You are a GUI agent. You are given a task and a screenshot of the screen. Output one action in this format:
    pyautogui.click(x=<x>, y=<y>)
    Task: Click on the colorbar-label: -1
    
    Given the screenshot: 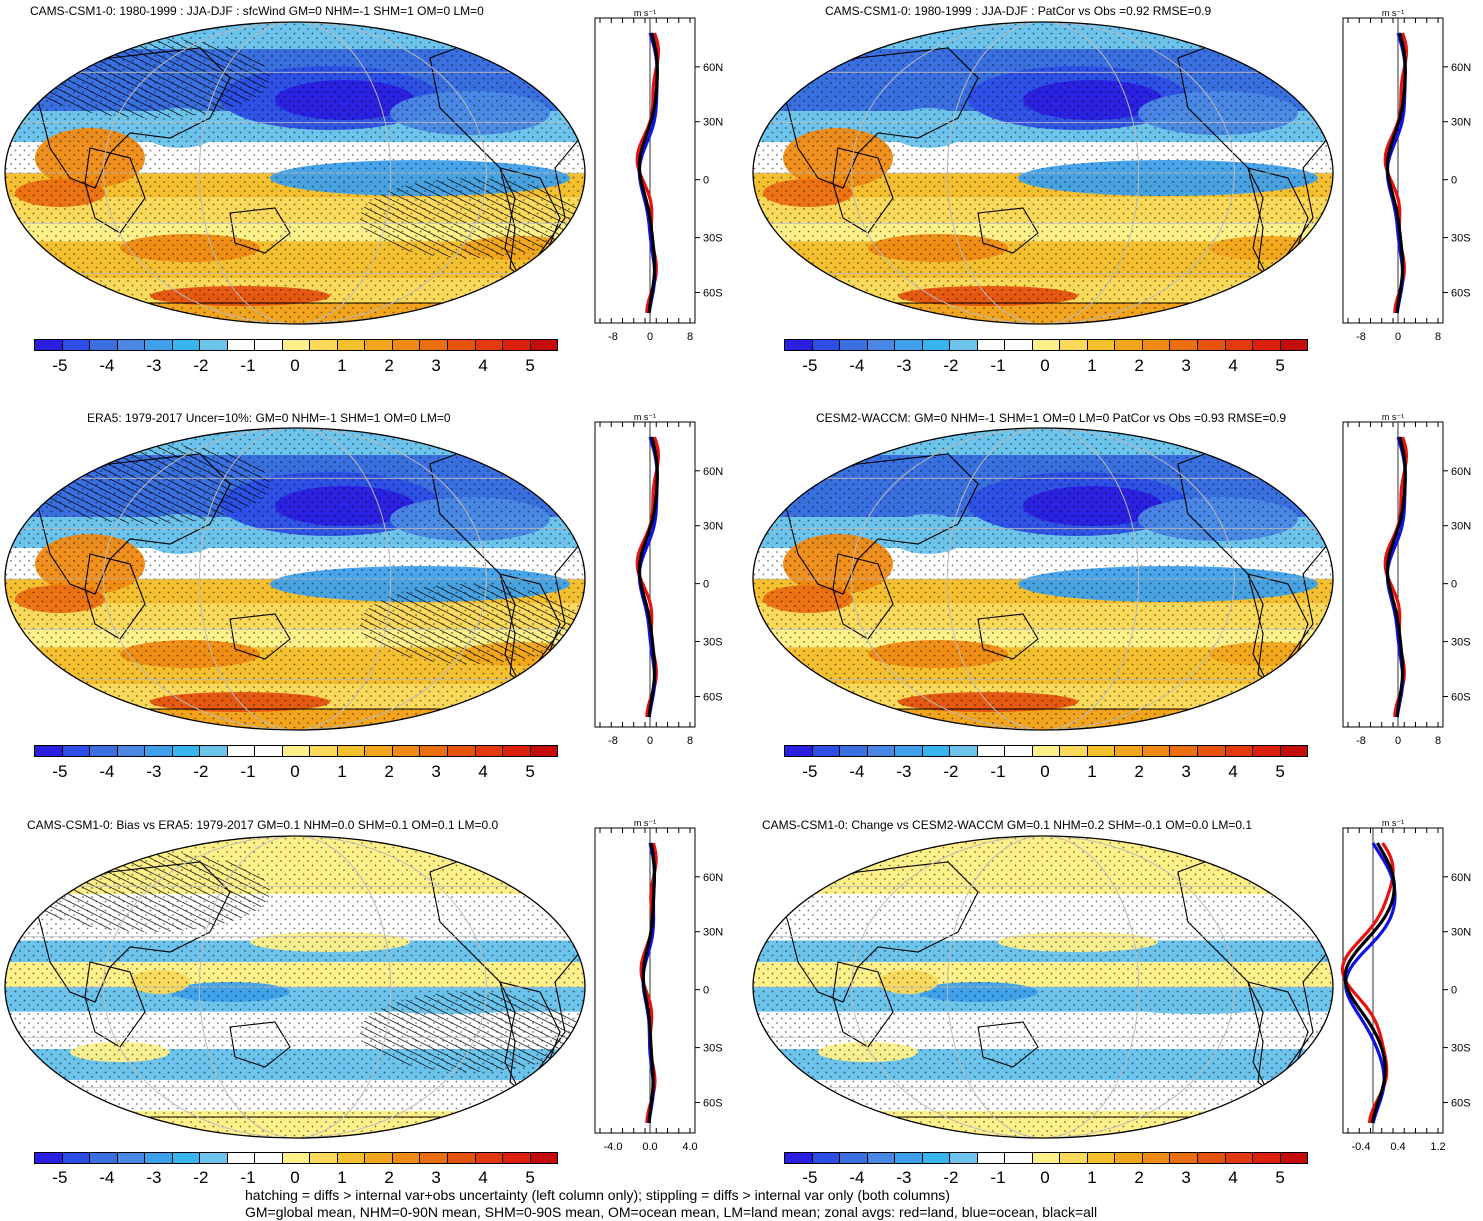 What is the action you would take?
    pyautogui.click(x=998, y=771)
    